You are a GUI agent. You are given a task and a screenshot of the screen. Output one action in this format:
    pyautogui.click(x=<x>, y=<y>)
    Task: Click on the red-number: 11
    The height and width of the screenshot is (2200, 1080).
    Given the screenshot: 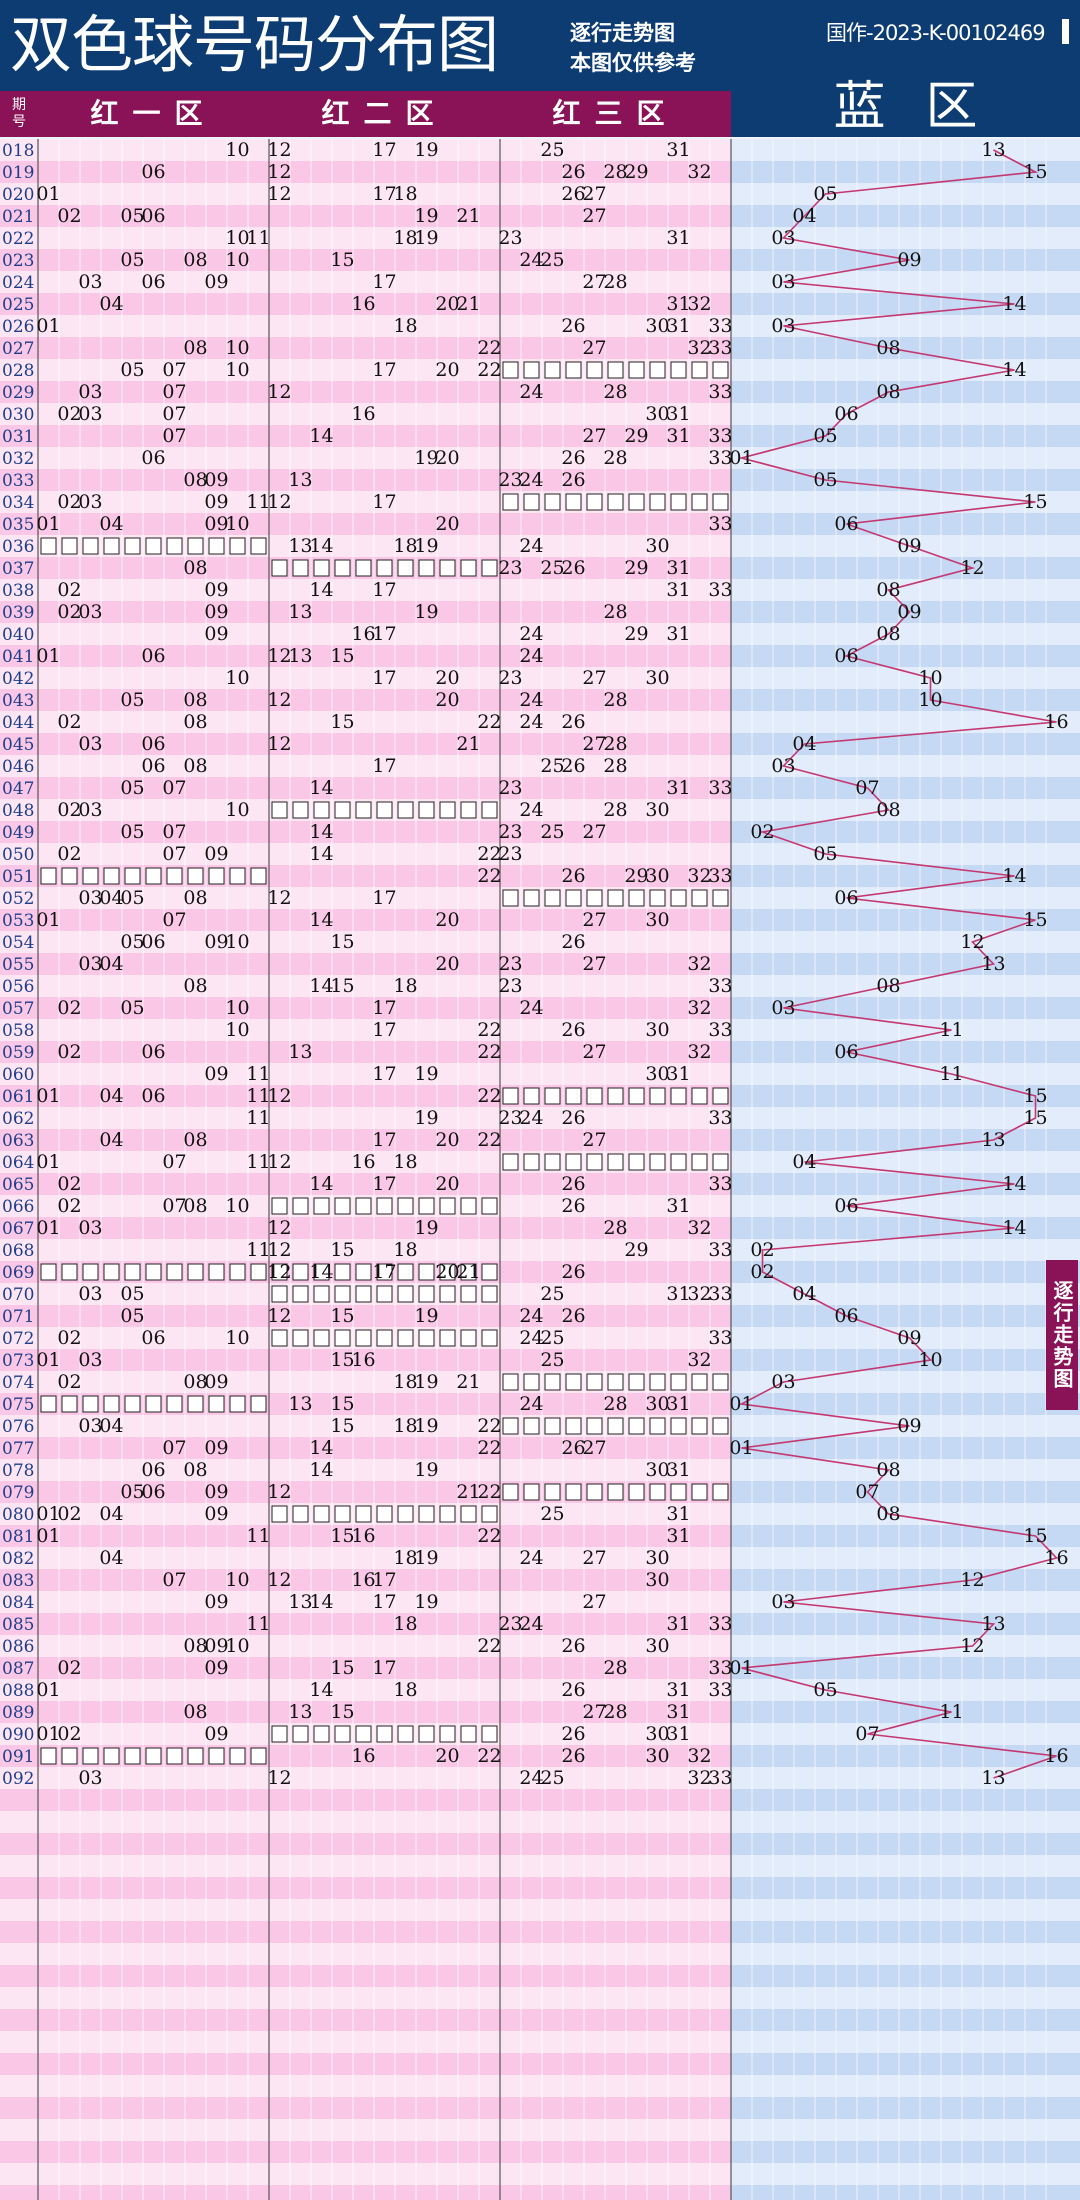 What is the action you would take?
    pyautogui.click(x=258, y=238)
    